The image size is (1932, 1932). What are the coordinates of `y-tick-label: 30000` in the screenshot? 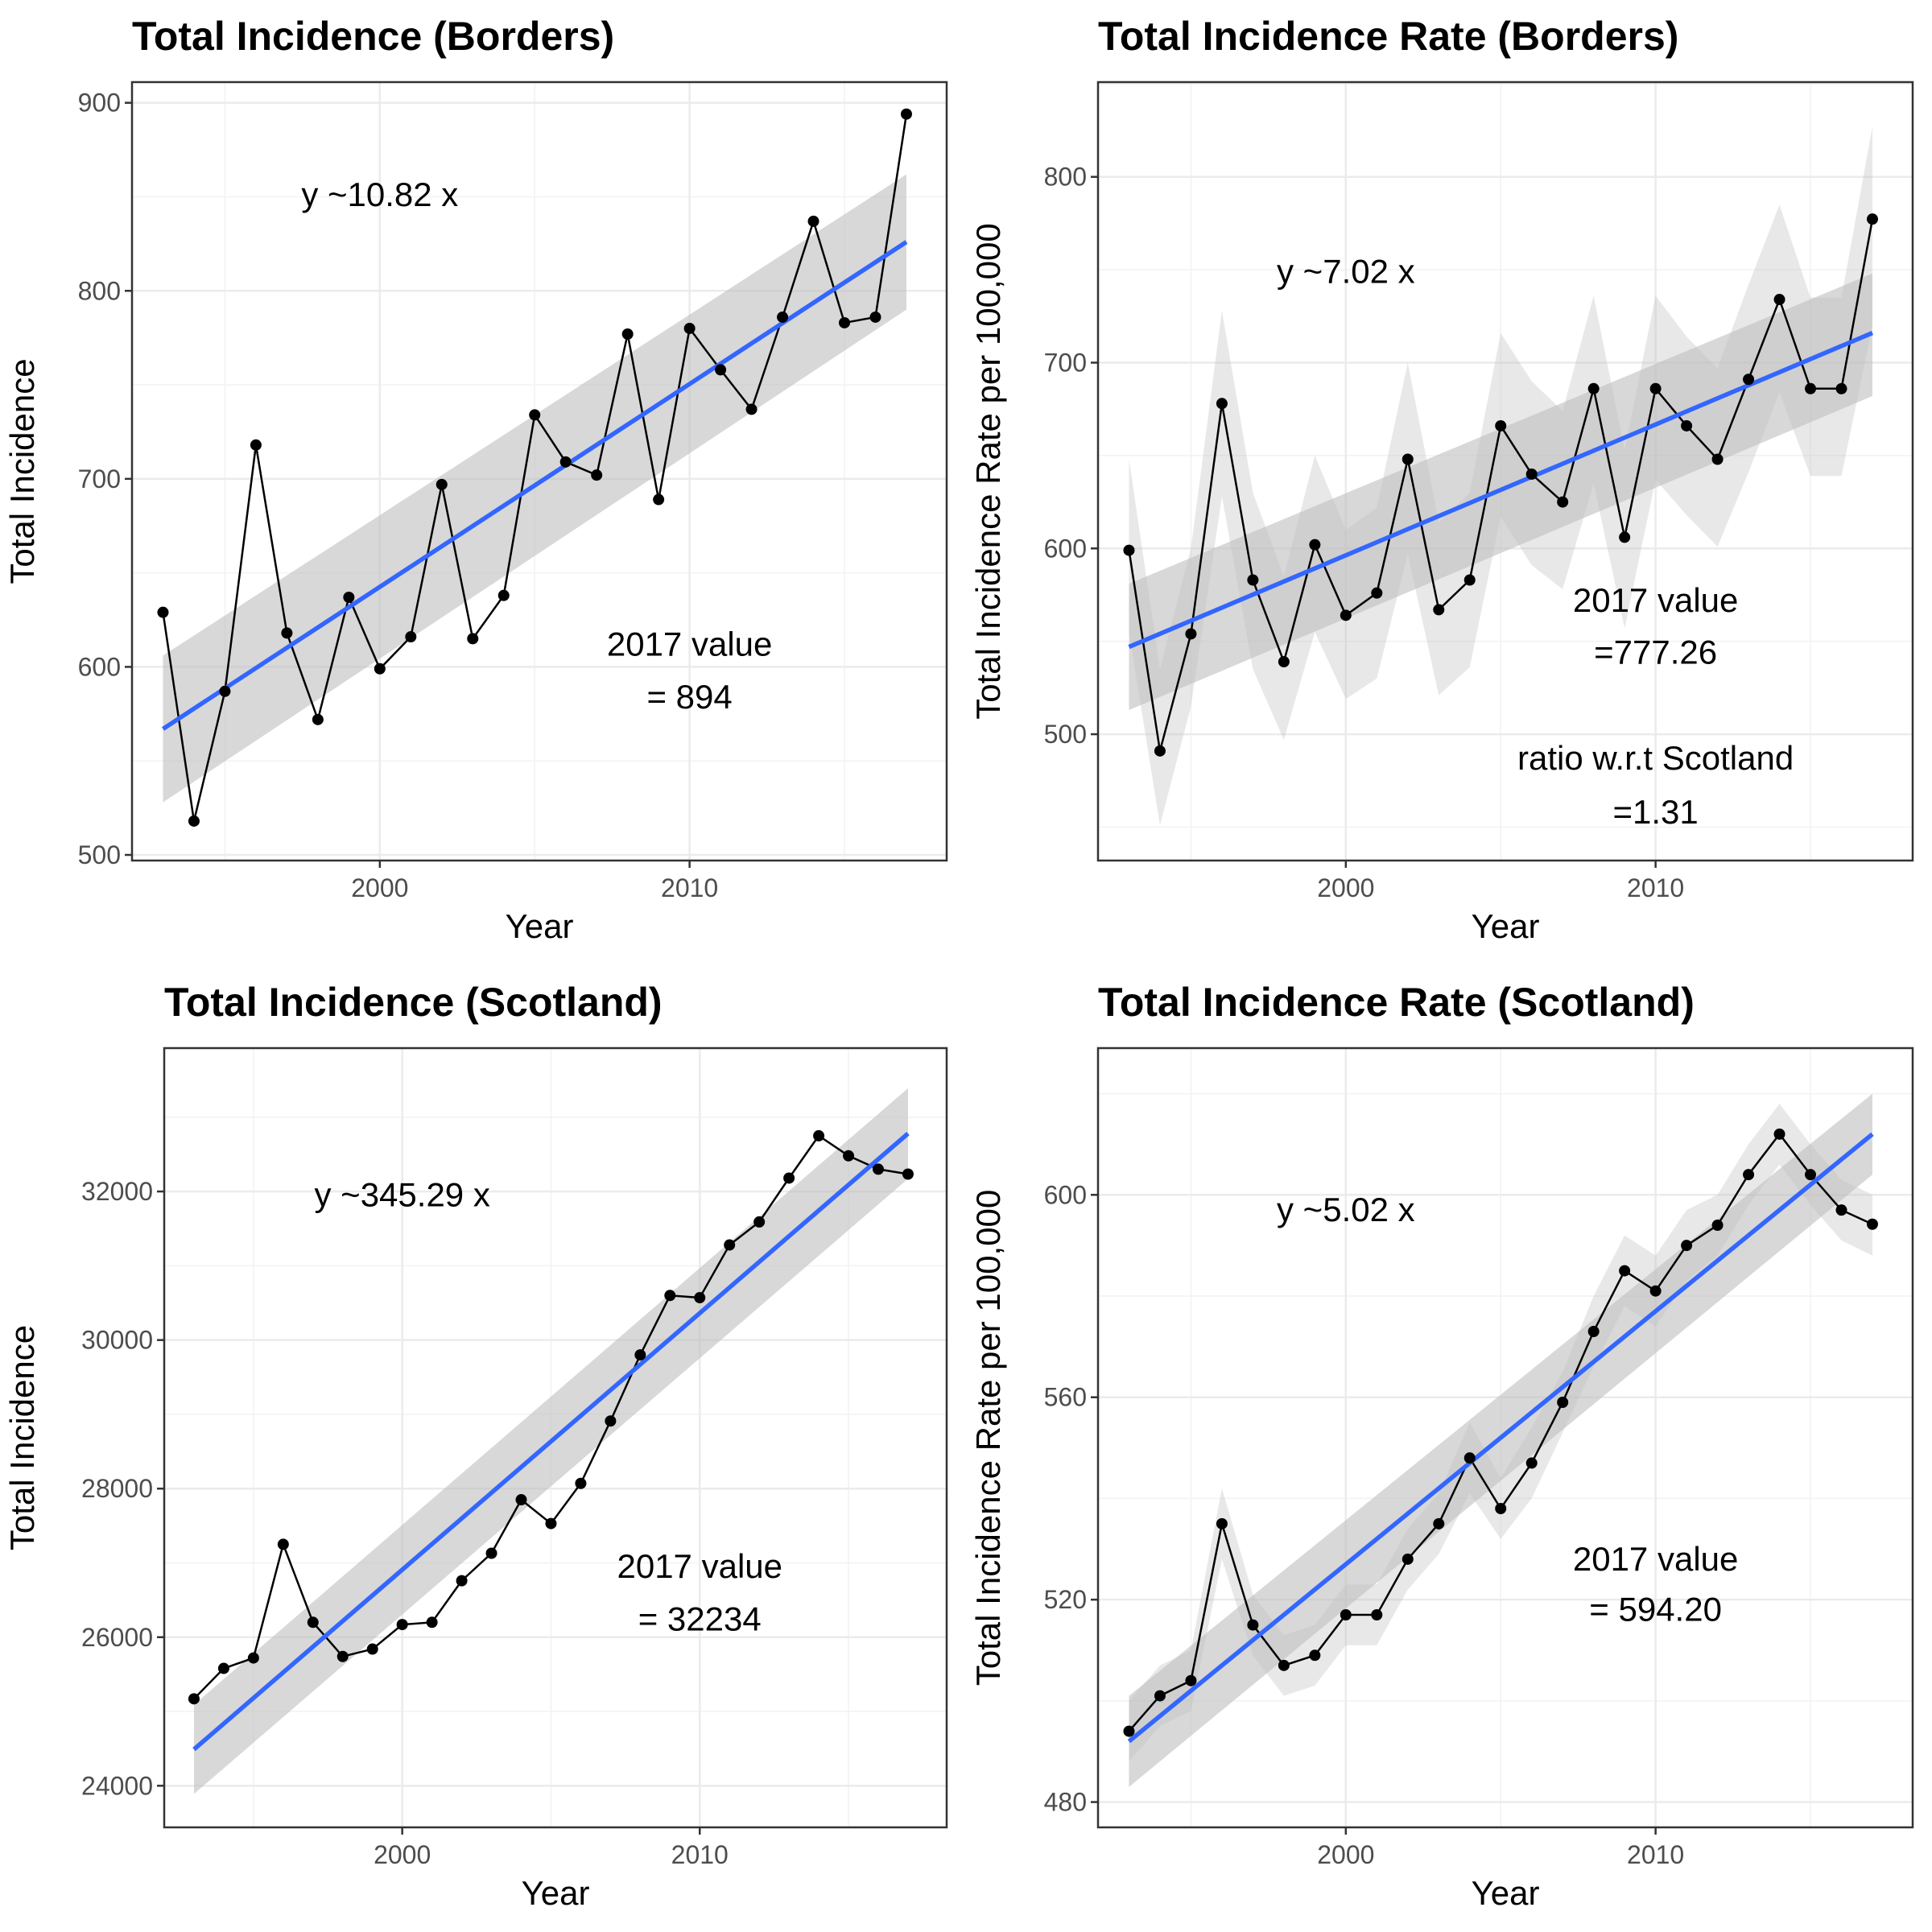 It's located at (117, 1340).